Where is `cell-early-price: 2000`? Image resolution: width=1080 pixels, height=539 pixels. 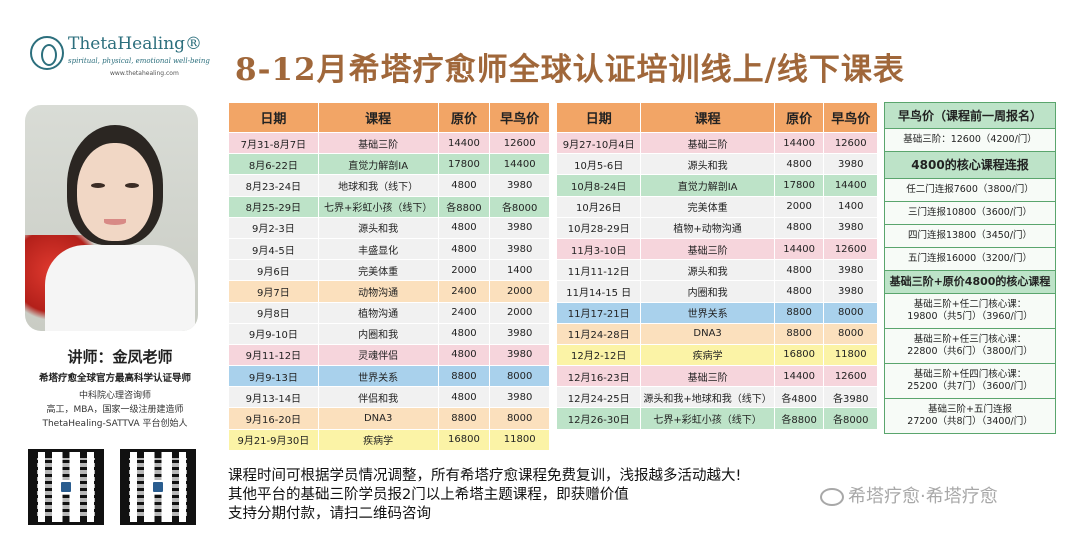
cell-early-price: 2000 is located at coordinates (519, 291).